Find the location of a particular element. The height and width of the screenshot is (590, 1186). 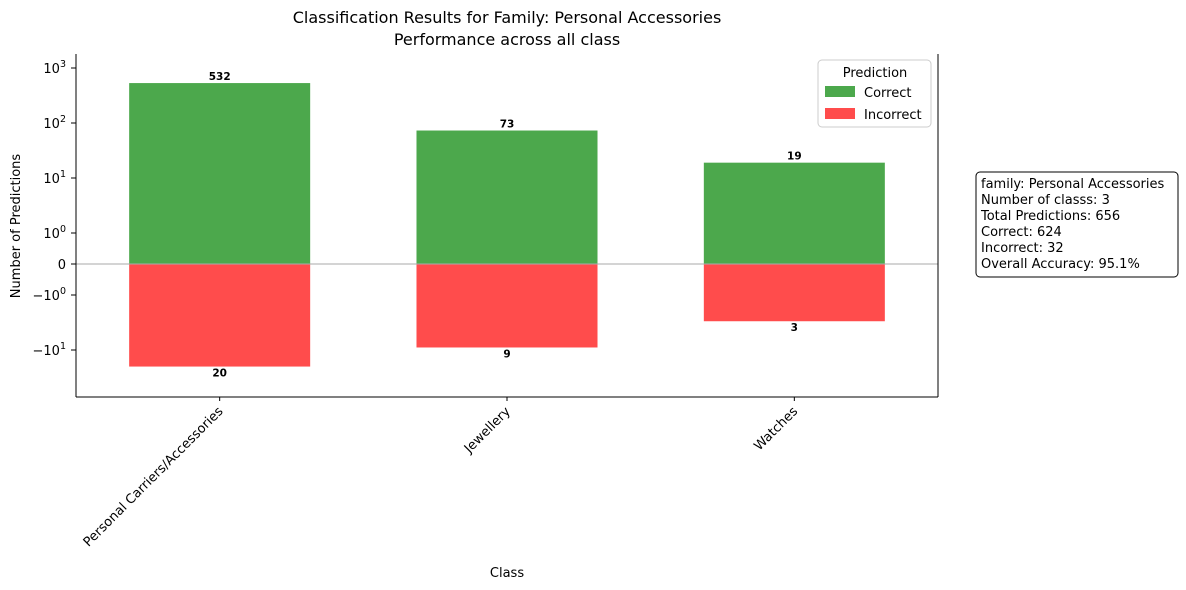

legend-swatch-incorrect is located at coordinates (840, 113).